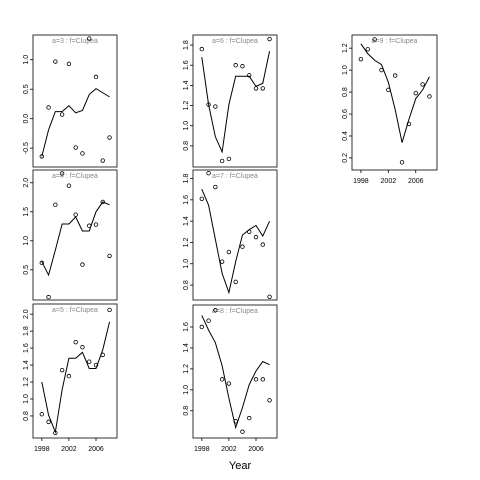 This screenshot has height=480, width=480. I want to click on panel-strip: a=5 : f=Clupea, so click(75, 310).